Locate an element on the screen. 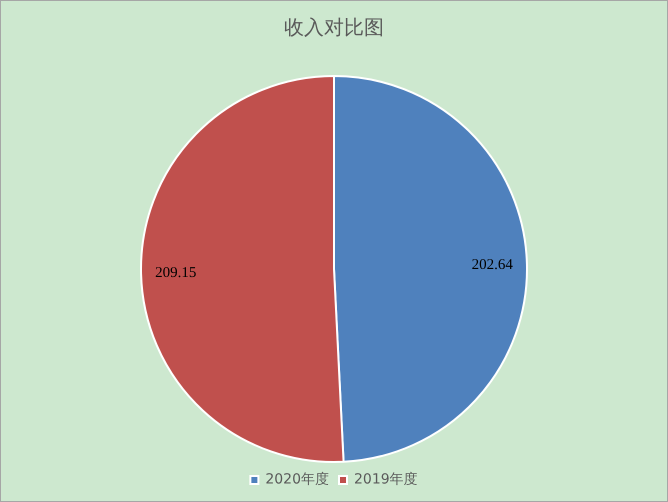  legend-label: 2019年度 is located at coordinates (386, 480).